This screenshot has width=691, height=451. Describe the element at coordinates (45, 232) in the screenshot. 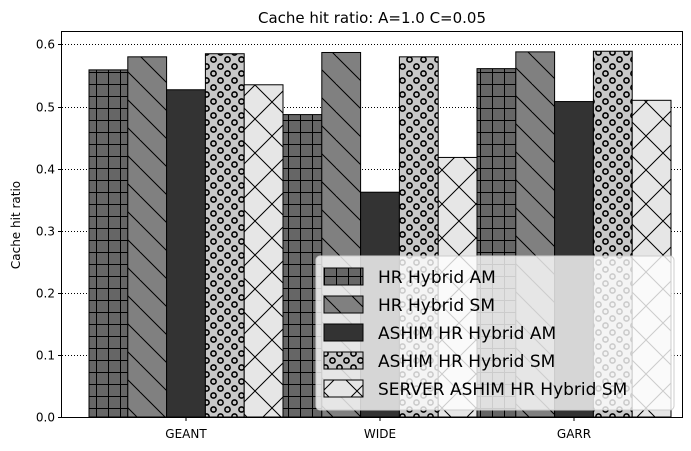

I see `y-tick-label: 0.3` at that location.